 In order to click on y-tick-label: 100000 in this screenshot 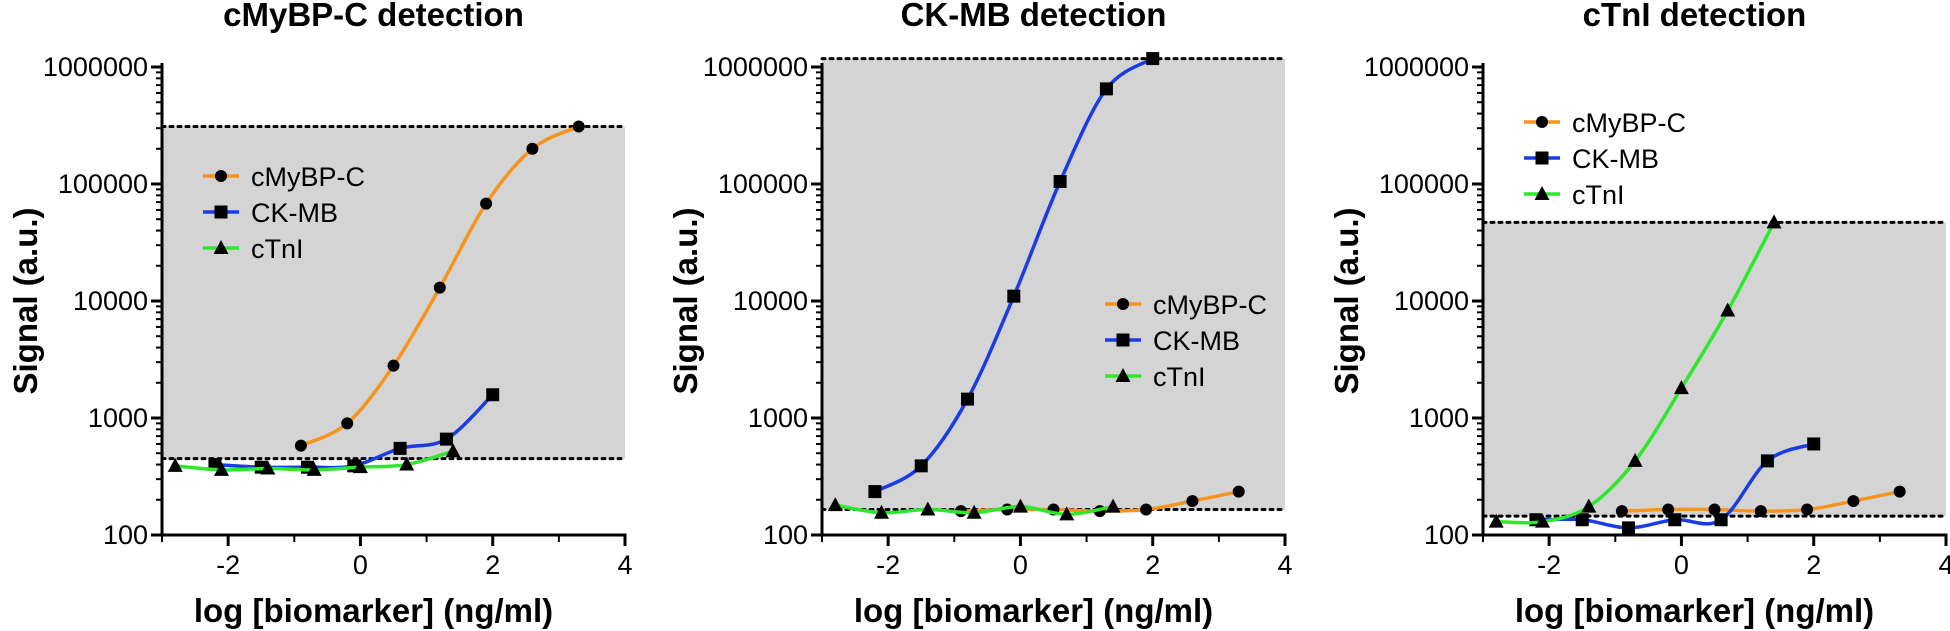, I will do `click(103, 184)`.